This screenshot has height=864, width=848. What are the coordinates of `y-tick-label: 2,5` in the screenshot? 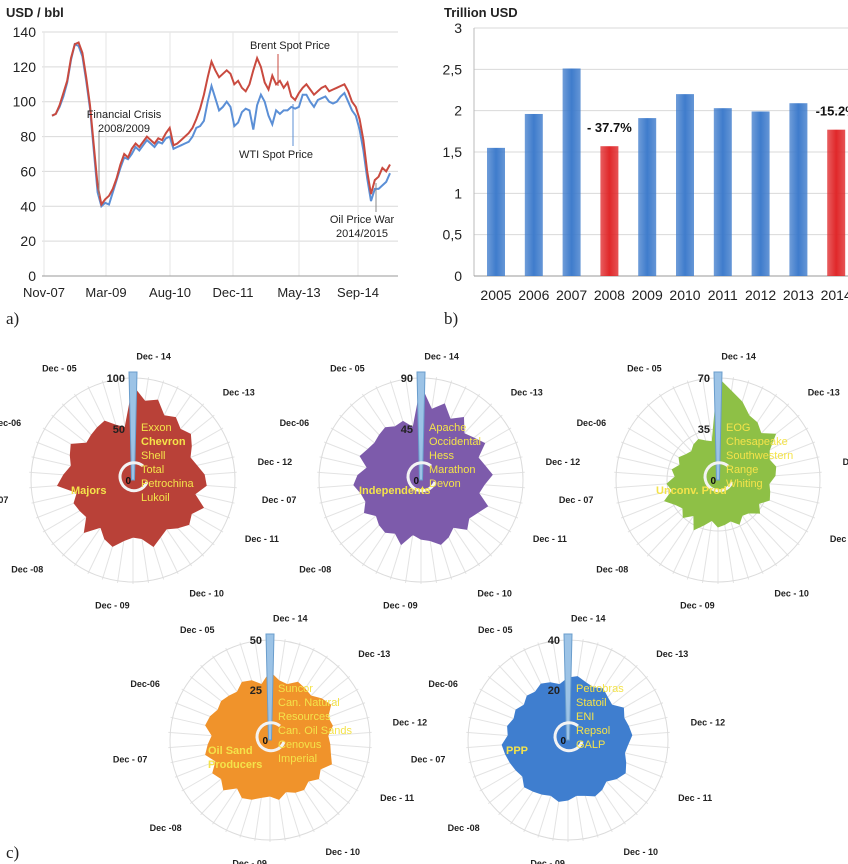 It's located at (453, 69).